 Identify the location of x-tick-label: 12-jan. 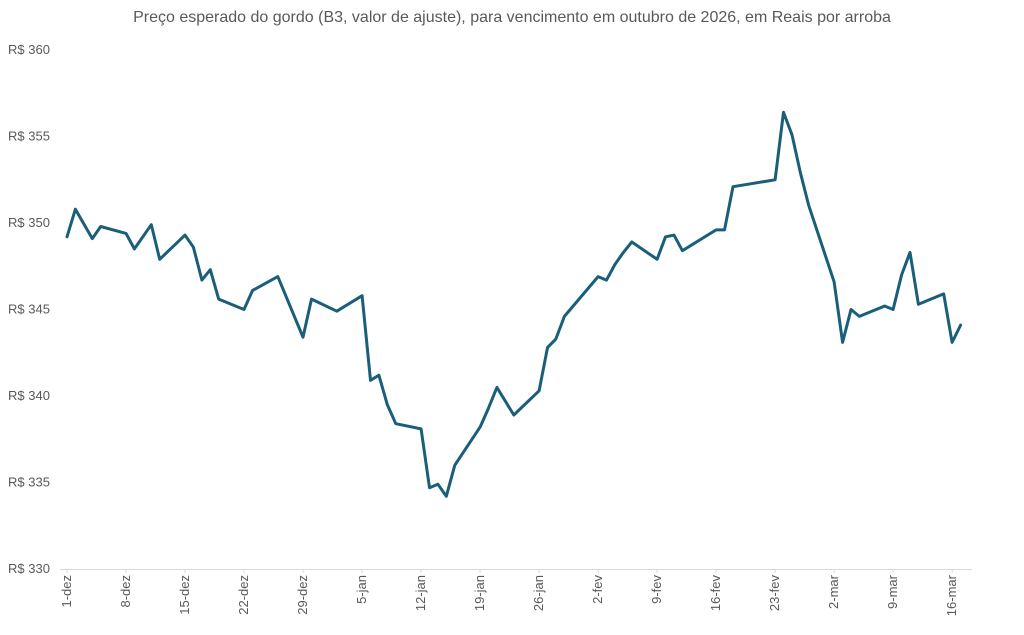
(420, 593).